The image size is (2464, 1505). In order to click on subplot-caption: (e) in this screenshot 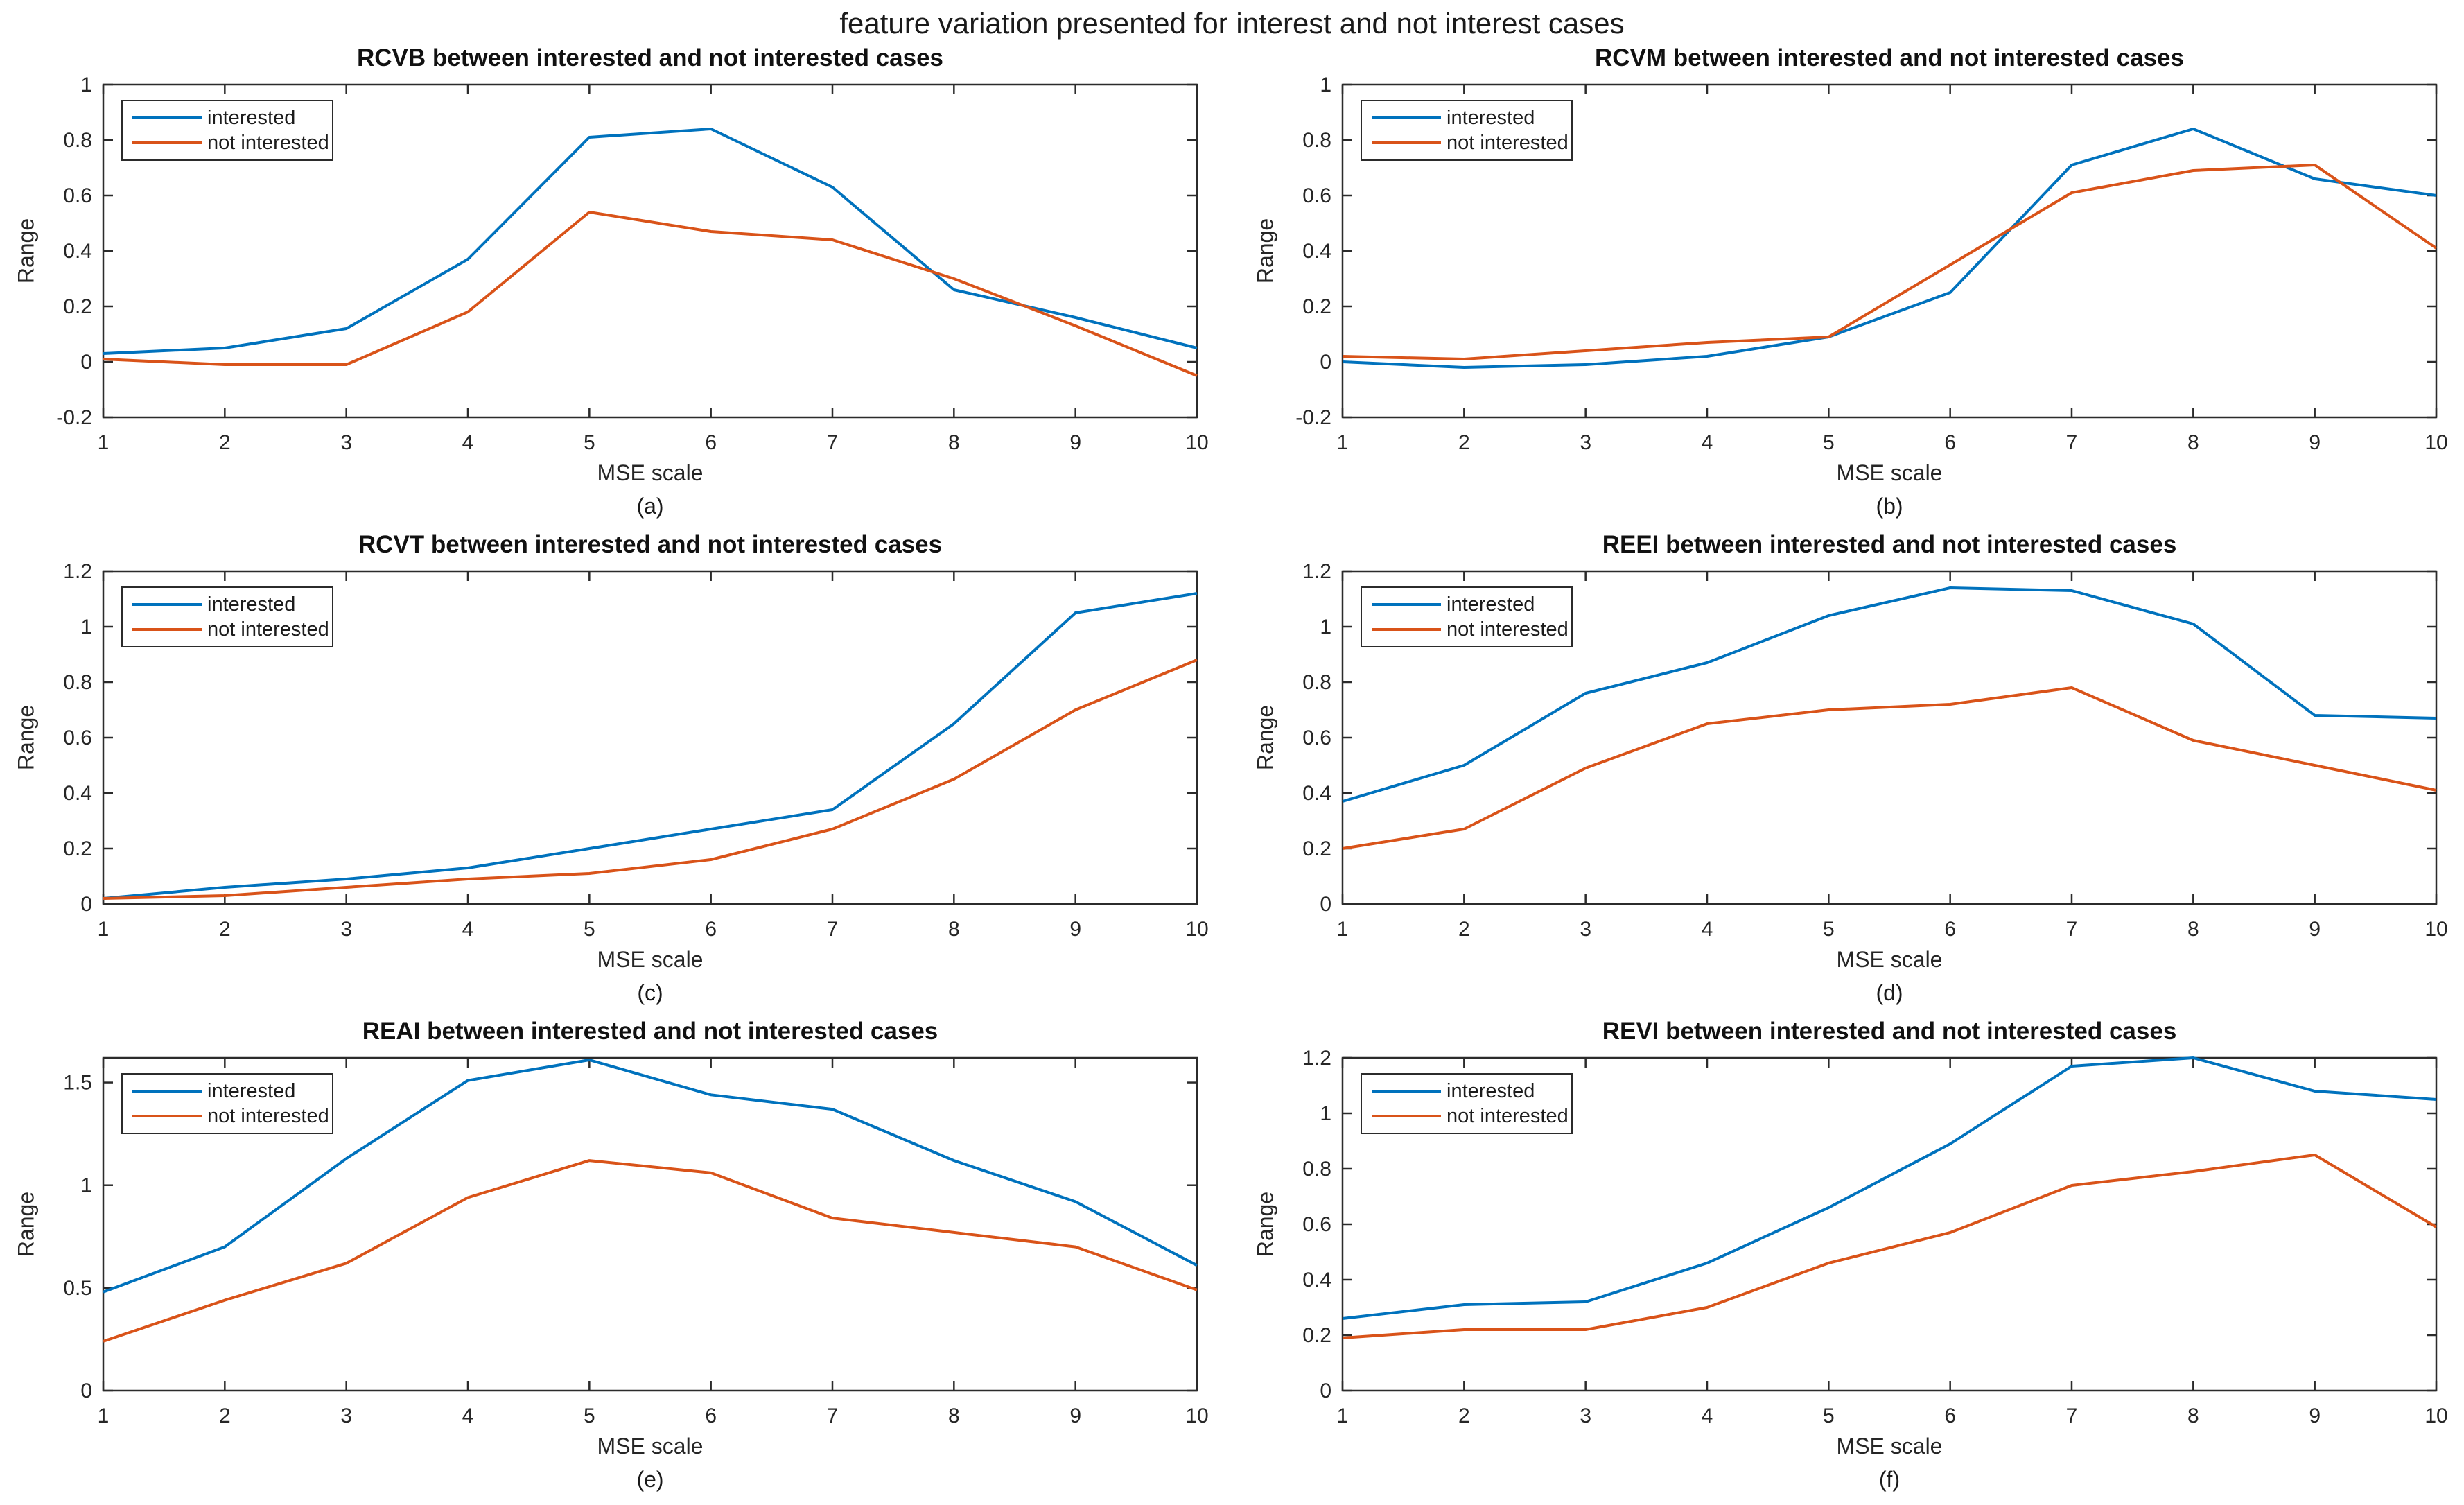, I will do `click(650, 1480)`.